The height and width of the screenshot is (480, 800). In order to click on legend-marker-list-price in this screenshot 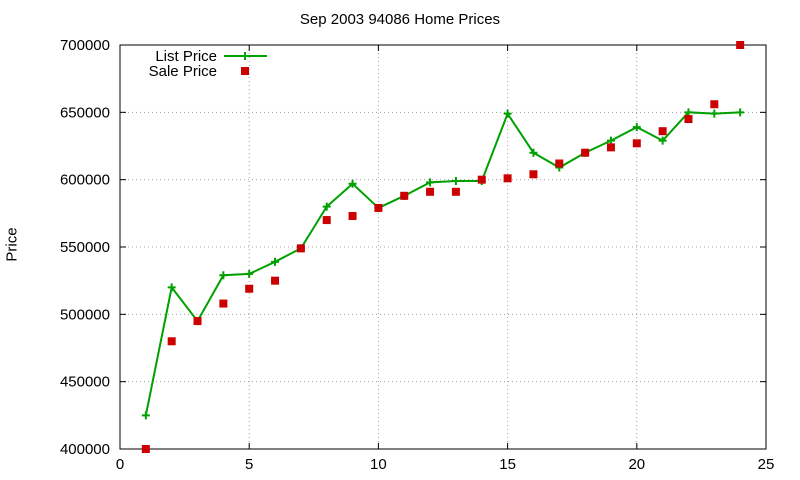, I will do `click(245, 56)`.